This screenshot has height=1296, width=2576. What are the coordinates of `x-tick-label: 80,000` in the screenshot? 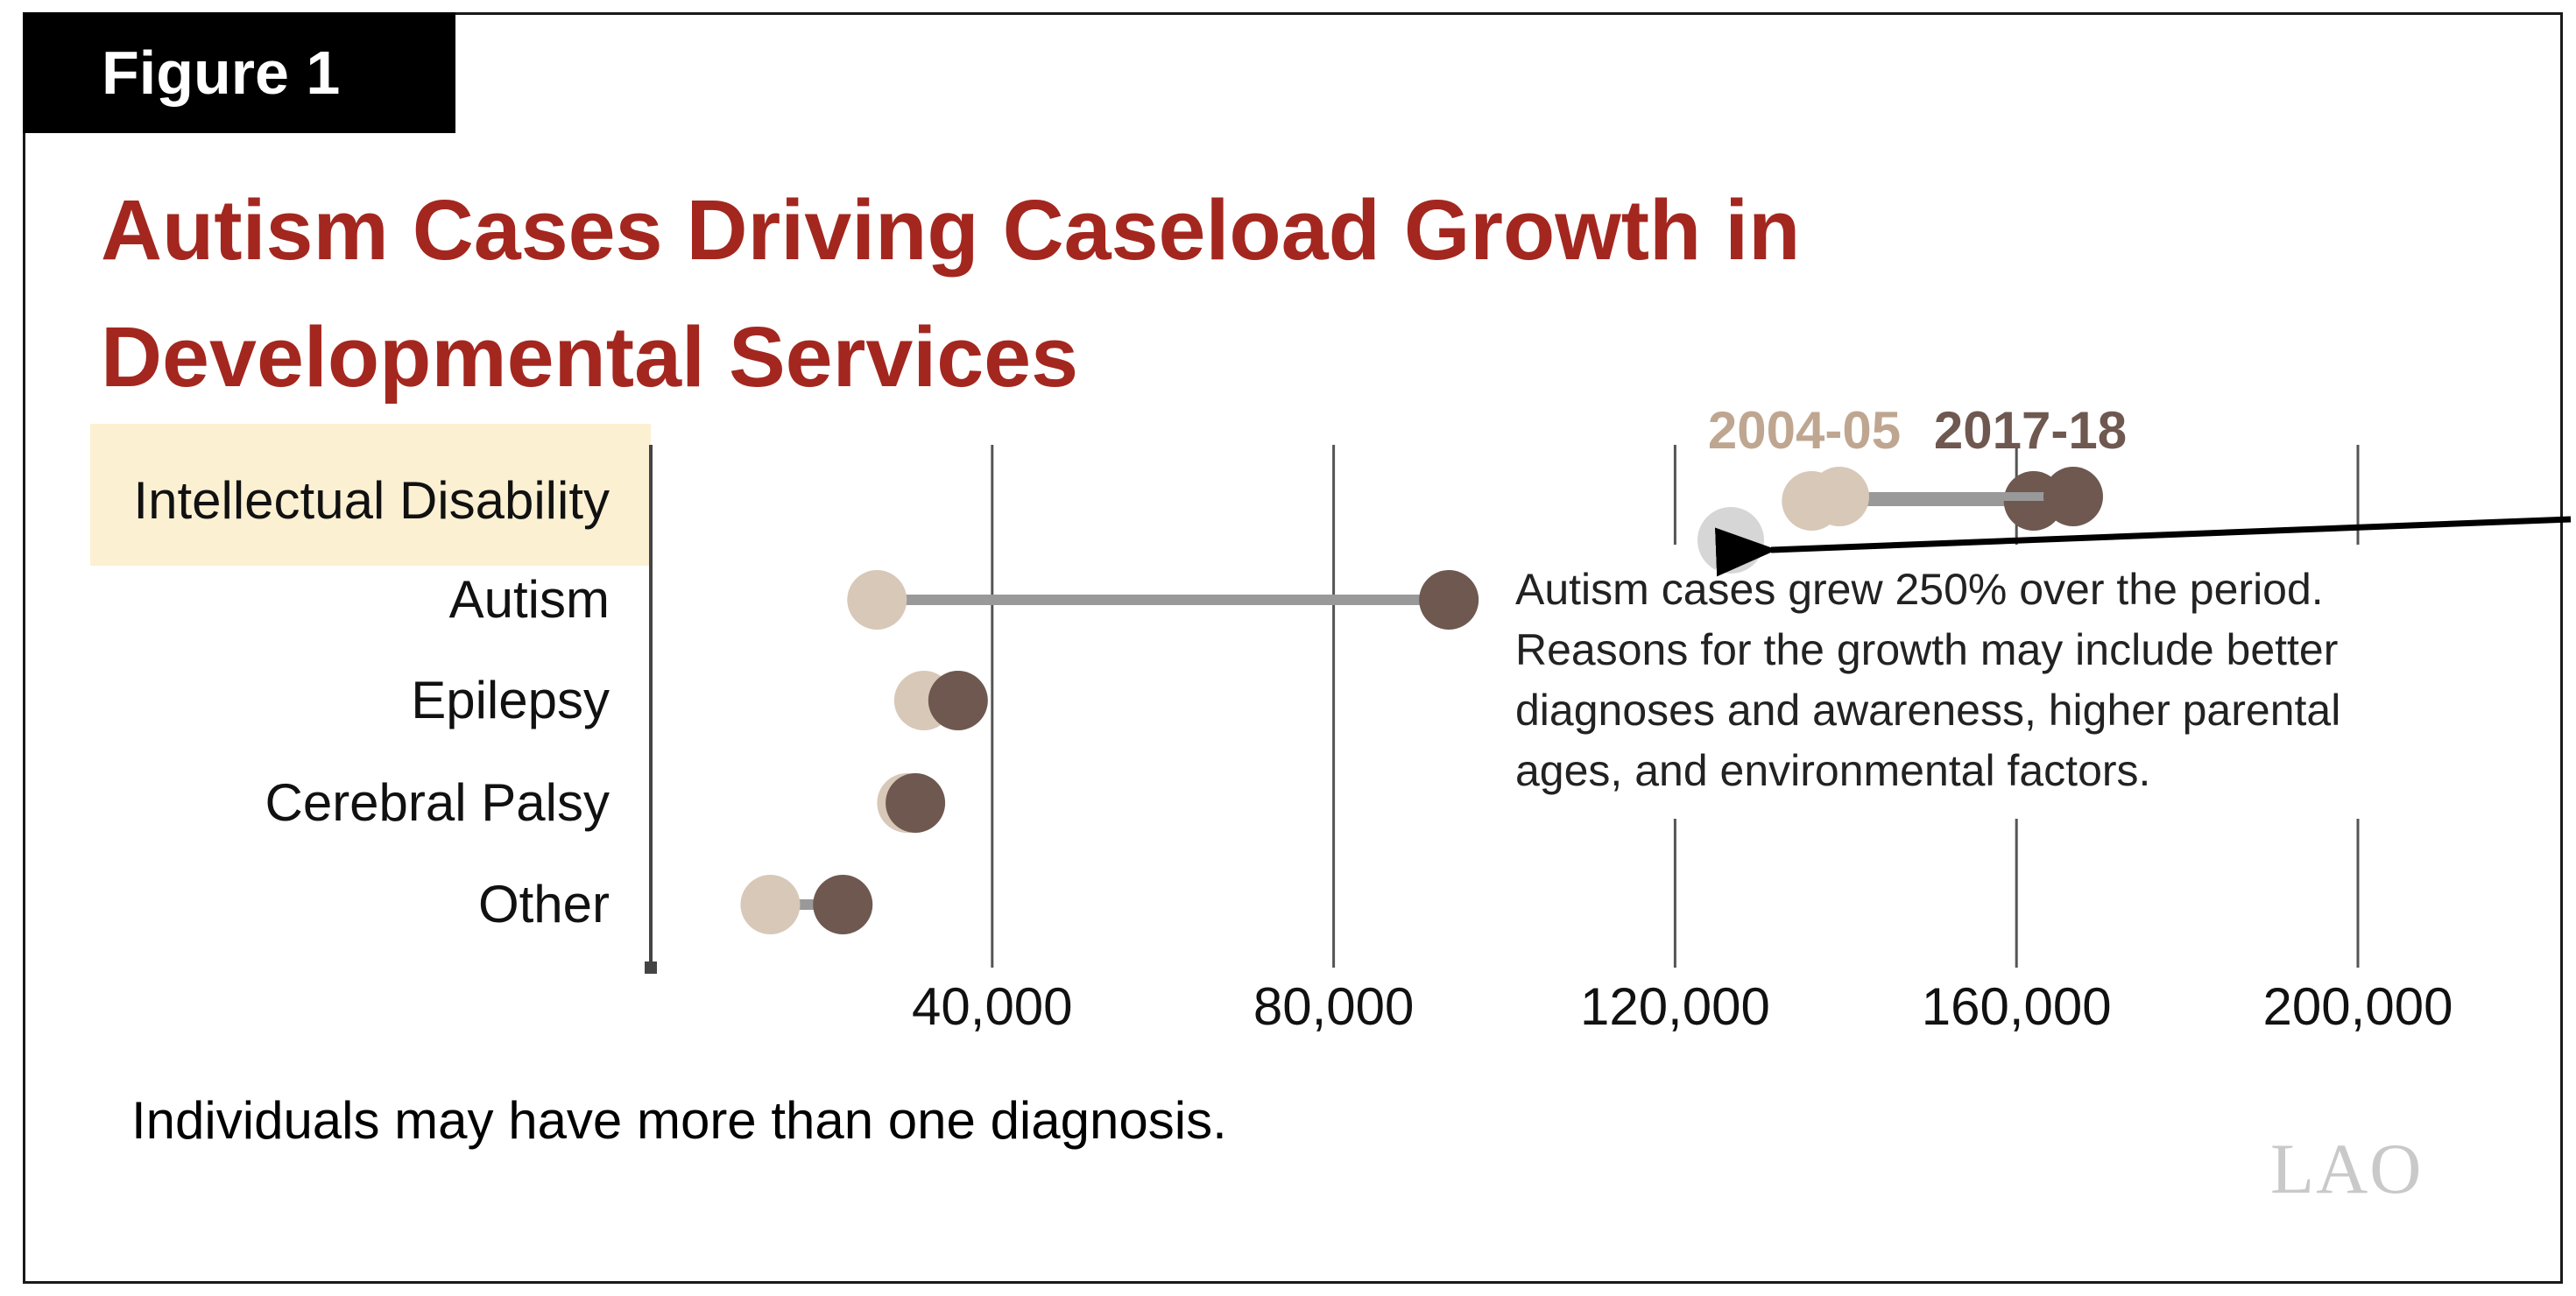 It's located at (1334, 1006).